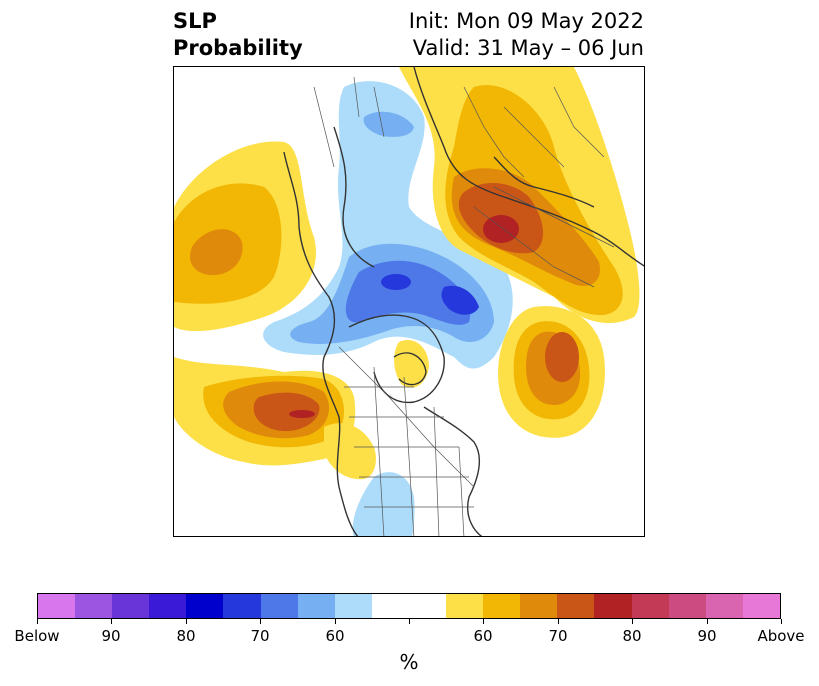 This screenshot has width=819, height=686. Describe the element at coordinates (519, 195) in the screenshot. I see `anomaly-above-eurasia` at that location.